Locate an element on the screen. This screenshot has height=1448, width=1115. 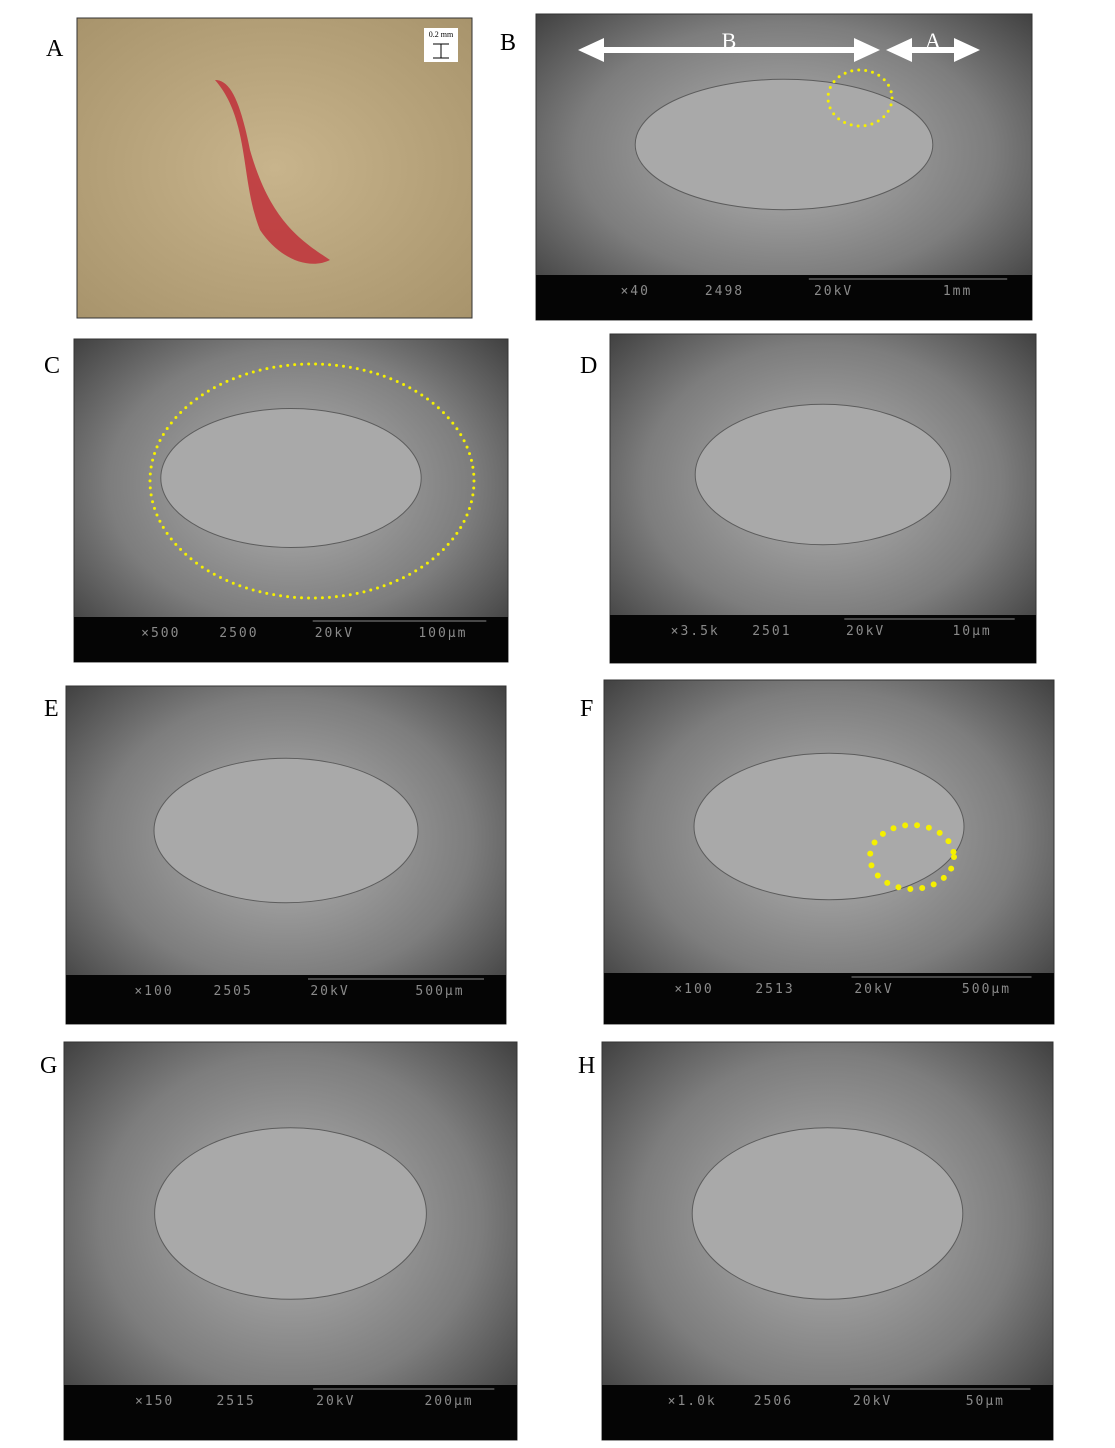
panel-image is located at coordinates (274, 168).